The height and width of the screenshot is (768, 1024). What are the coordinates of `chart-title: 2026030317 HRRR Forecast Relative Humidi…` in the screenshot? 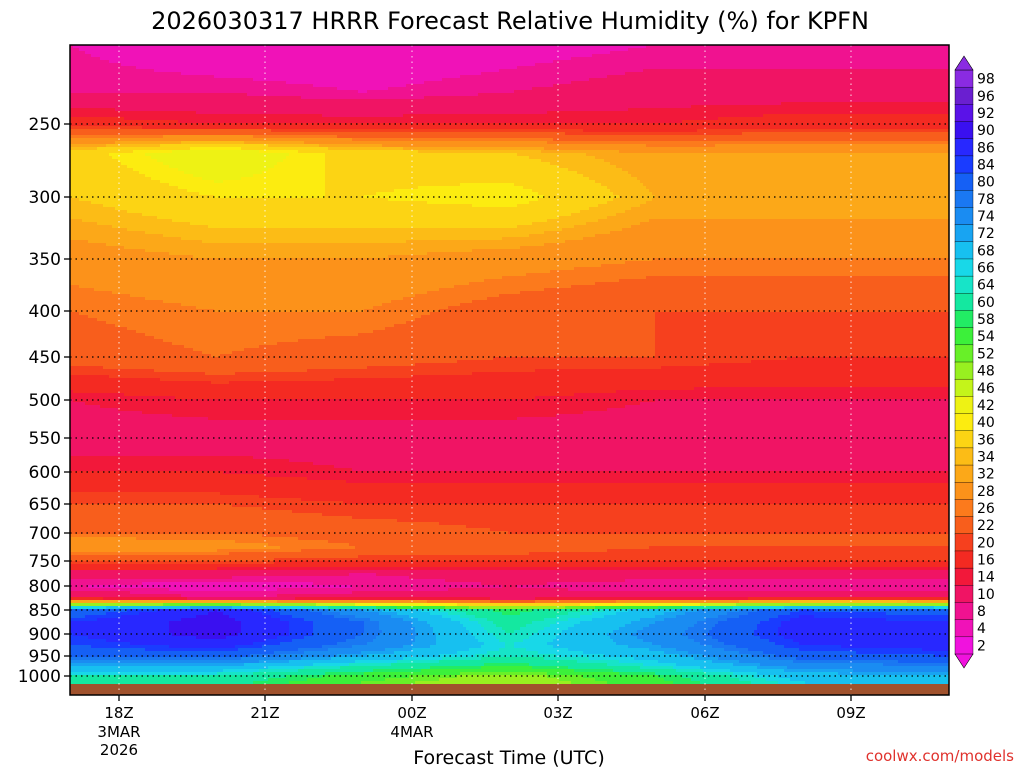 It's located at (510, 21).